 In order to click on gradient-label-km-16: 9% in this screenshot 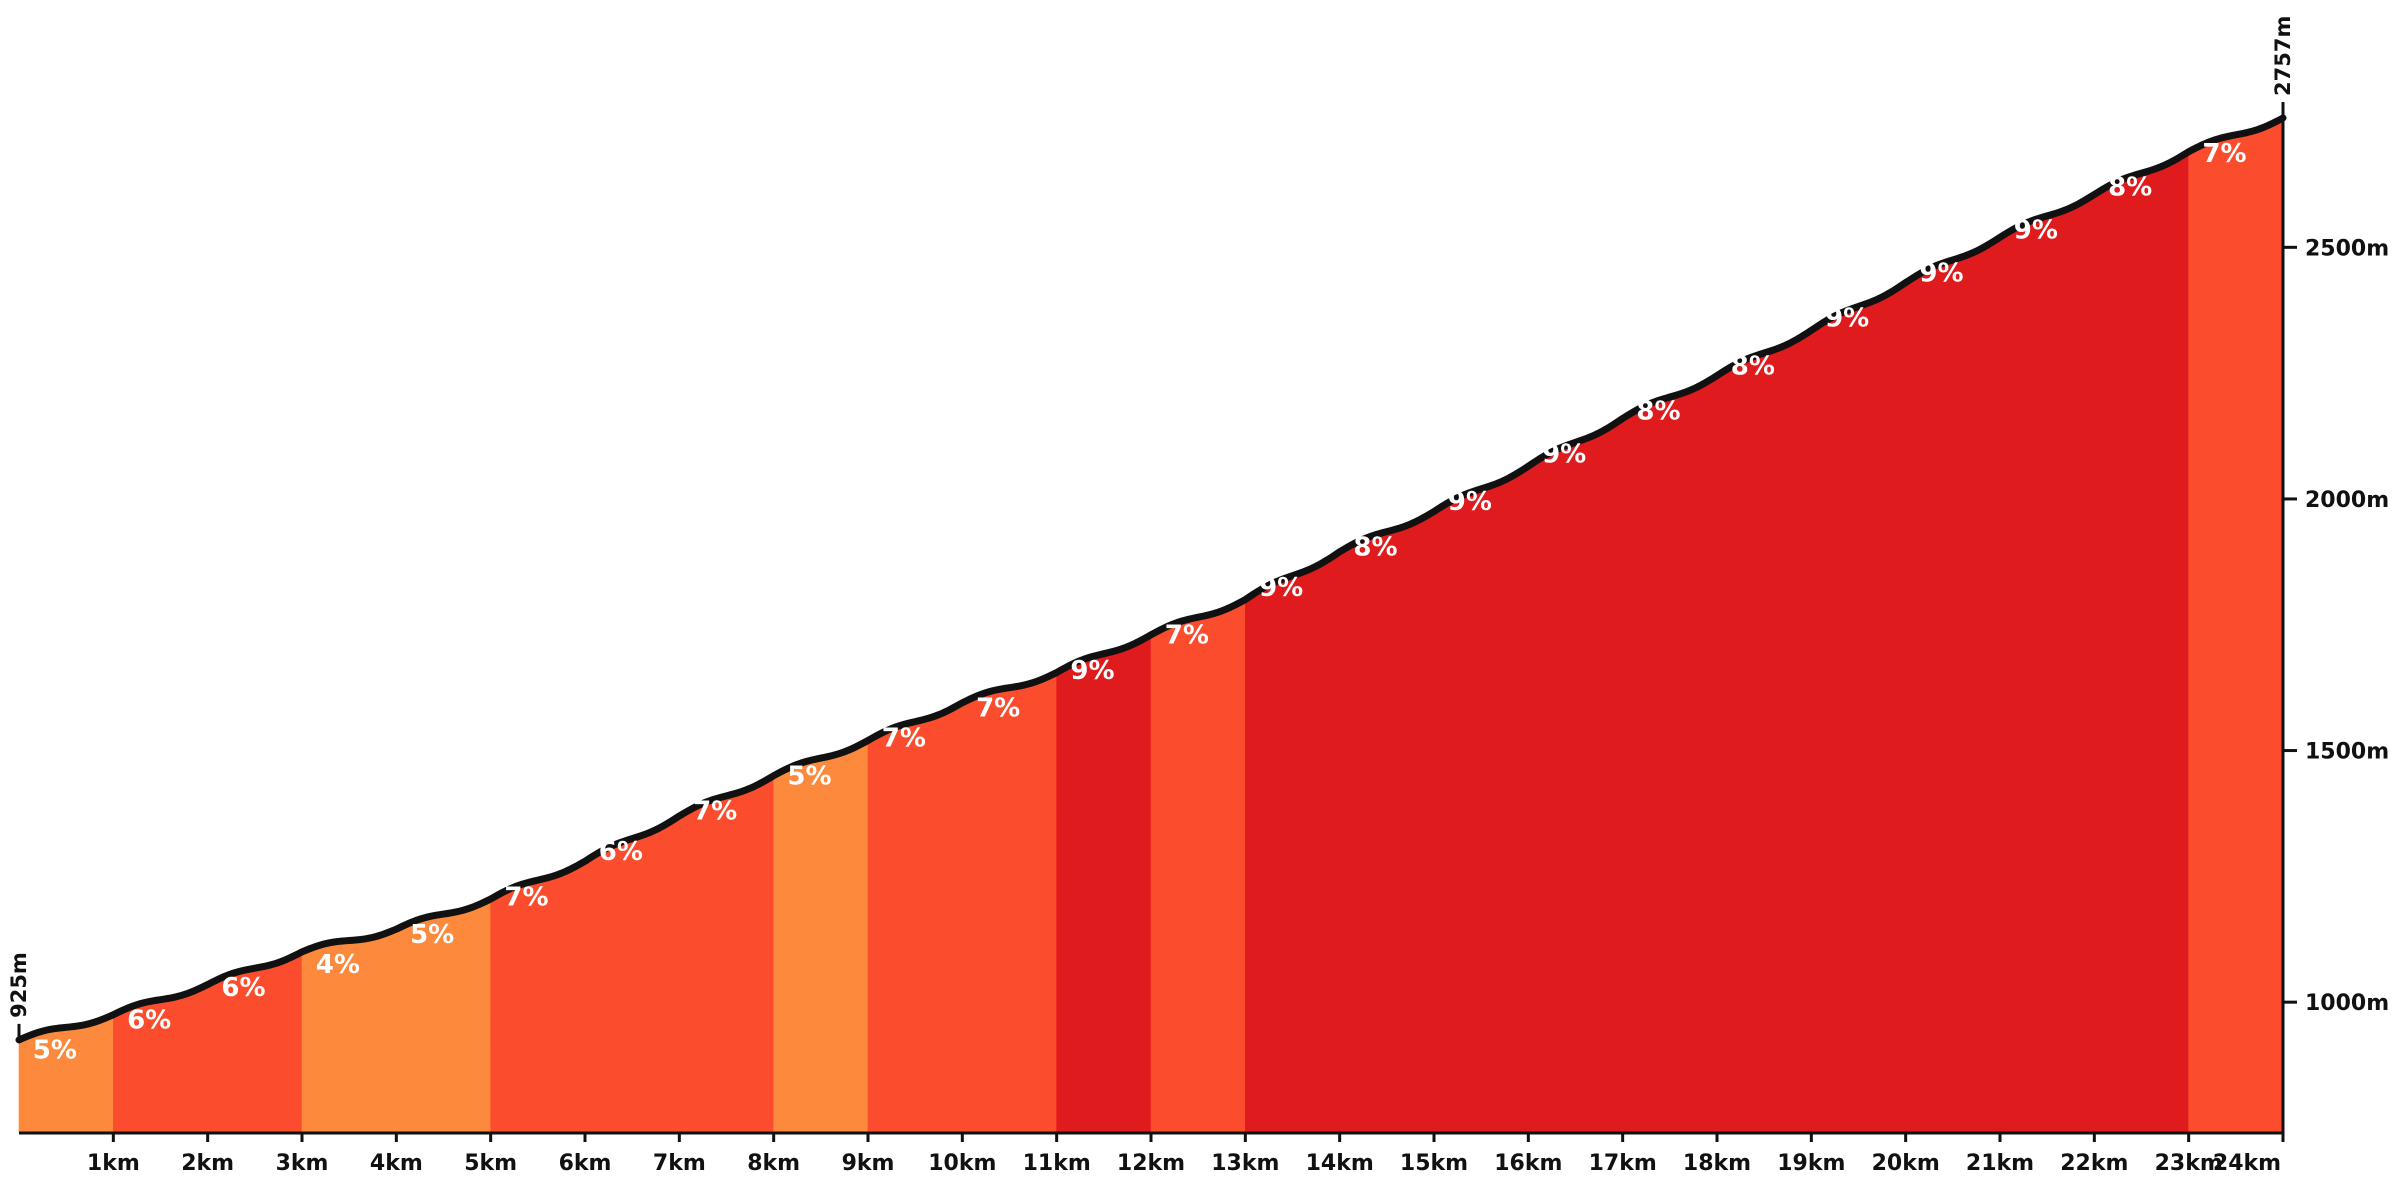, I will do `click(1470, 502)`.